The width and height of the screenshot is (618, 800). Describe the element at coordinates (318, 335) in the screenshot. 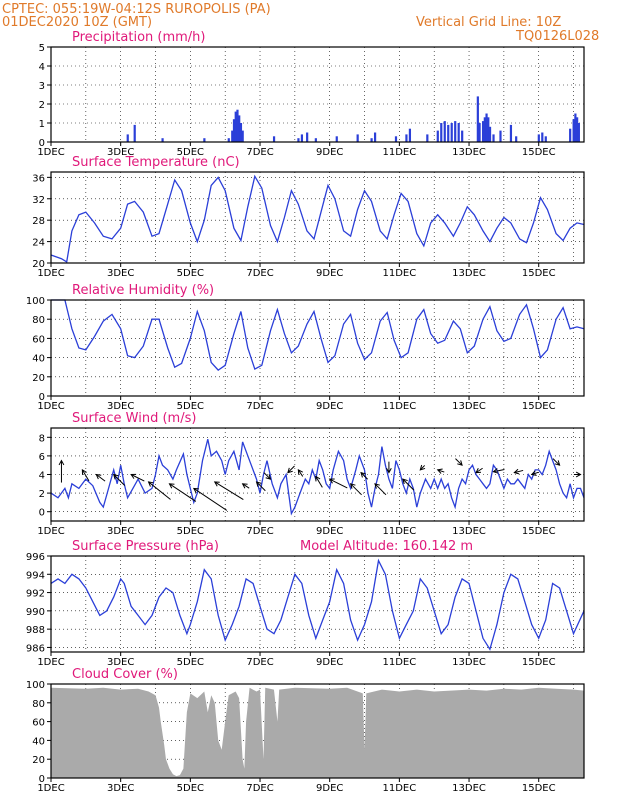

I see `humidity-line` at that location.